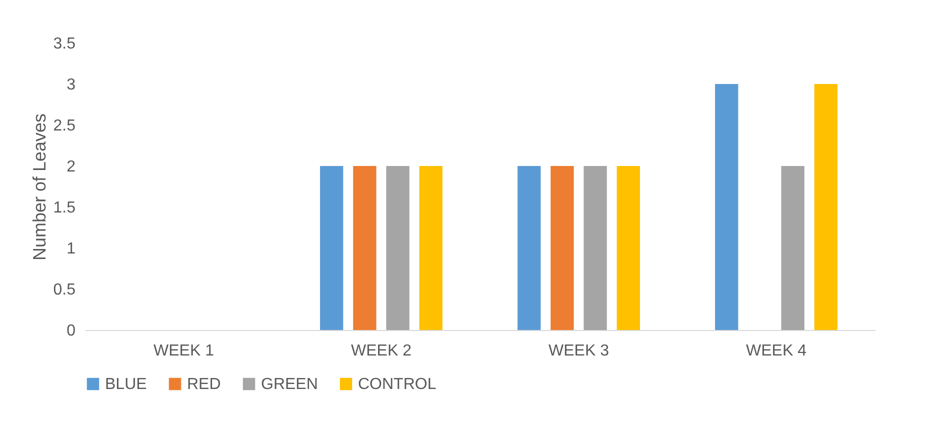  Describe the element at coordinates (64, 290) in the screenshot. I see `y-tick-label: 0.5` at that location.